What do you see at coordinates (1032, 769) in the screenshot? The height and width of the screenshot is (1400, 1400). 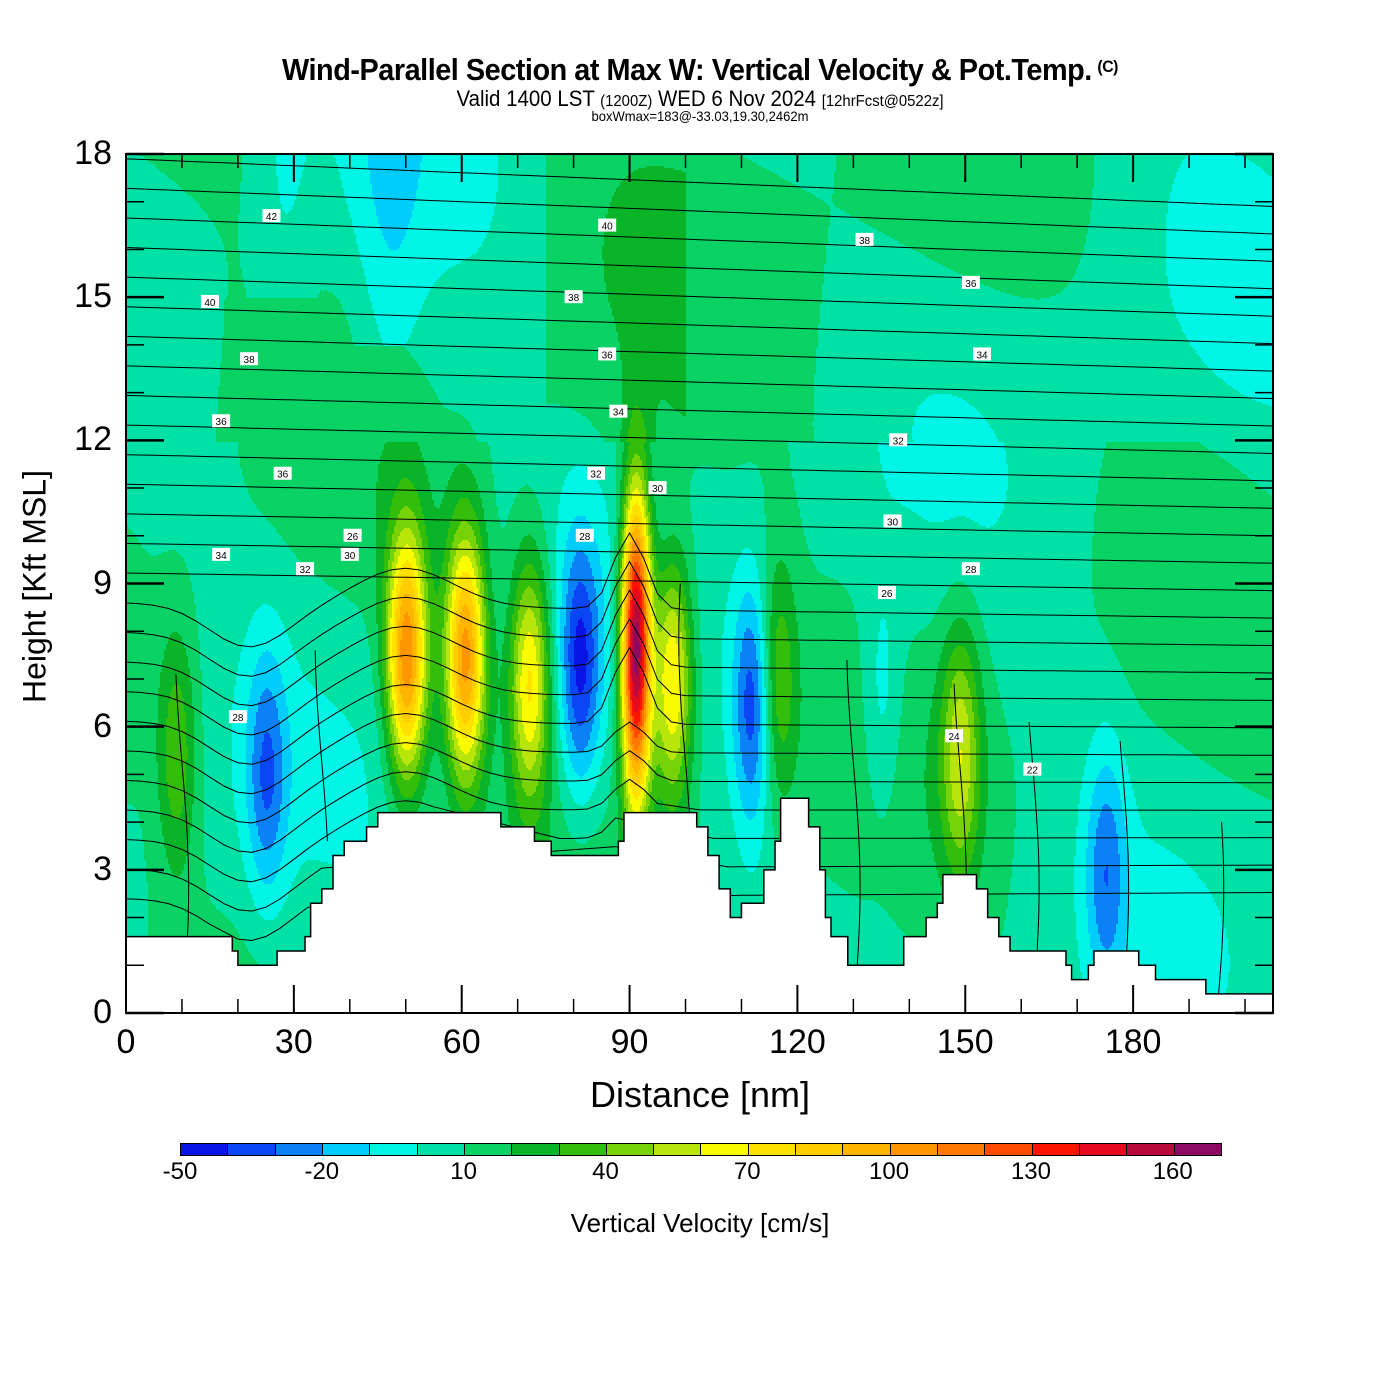 I see `contour-label: 22` at bounding box center [1032, 769].